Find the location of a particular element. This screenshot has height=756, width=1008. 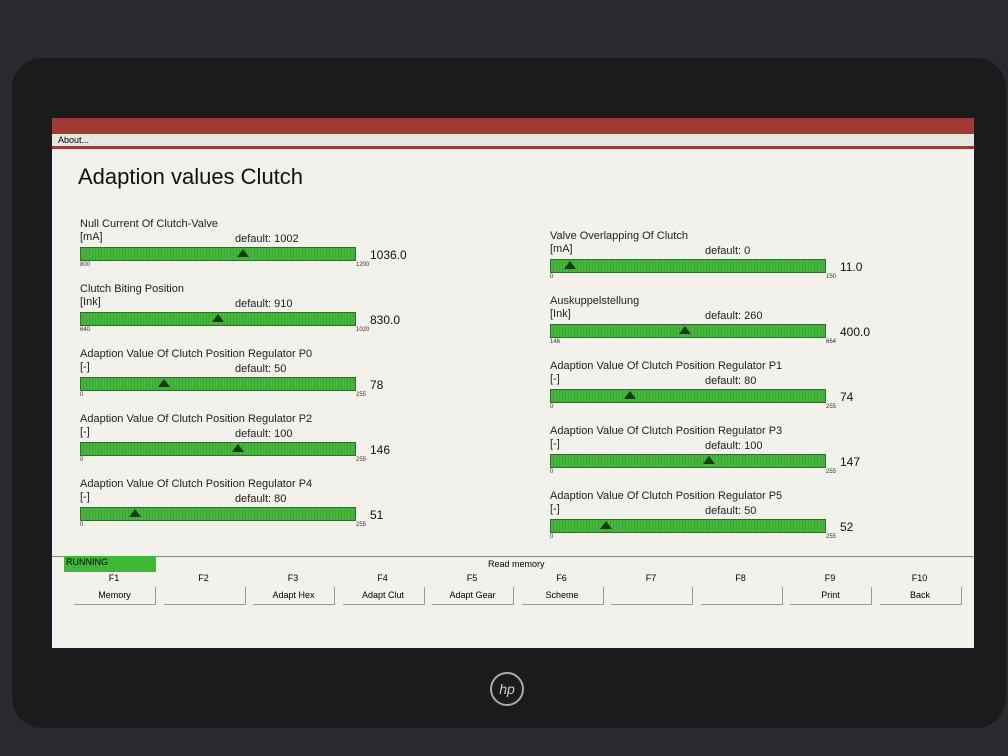

gauge-label: Auskuppelstellung is located at coordinates (595, 301).